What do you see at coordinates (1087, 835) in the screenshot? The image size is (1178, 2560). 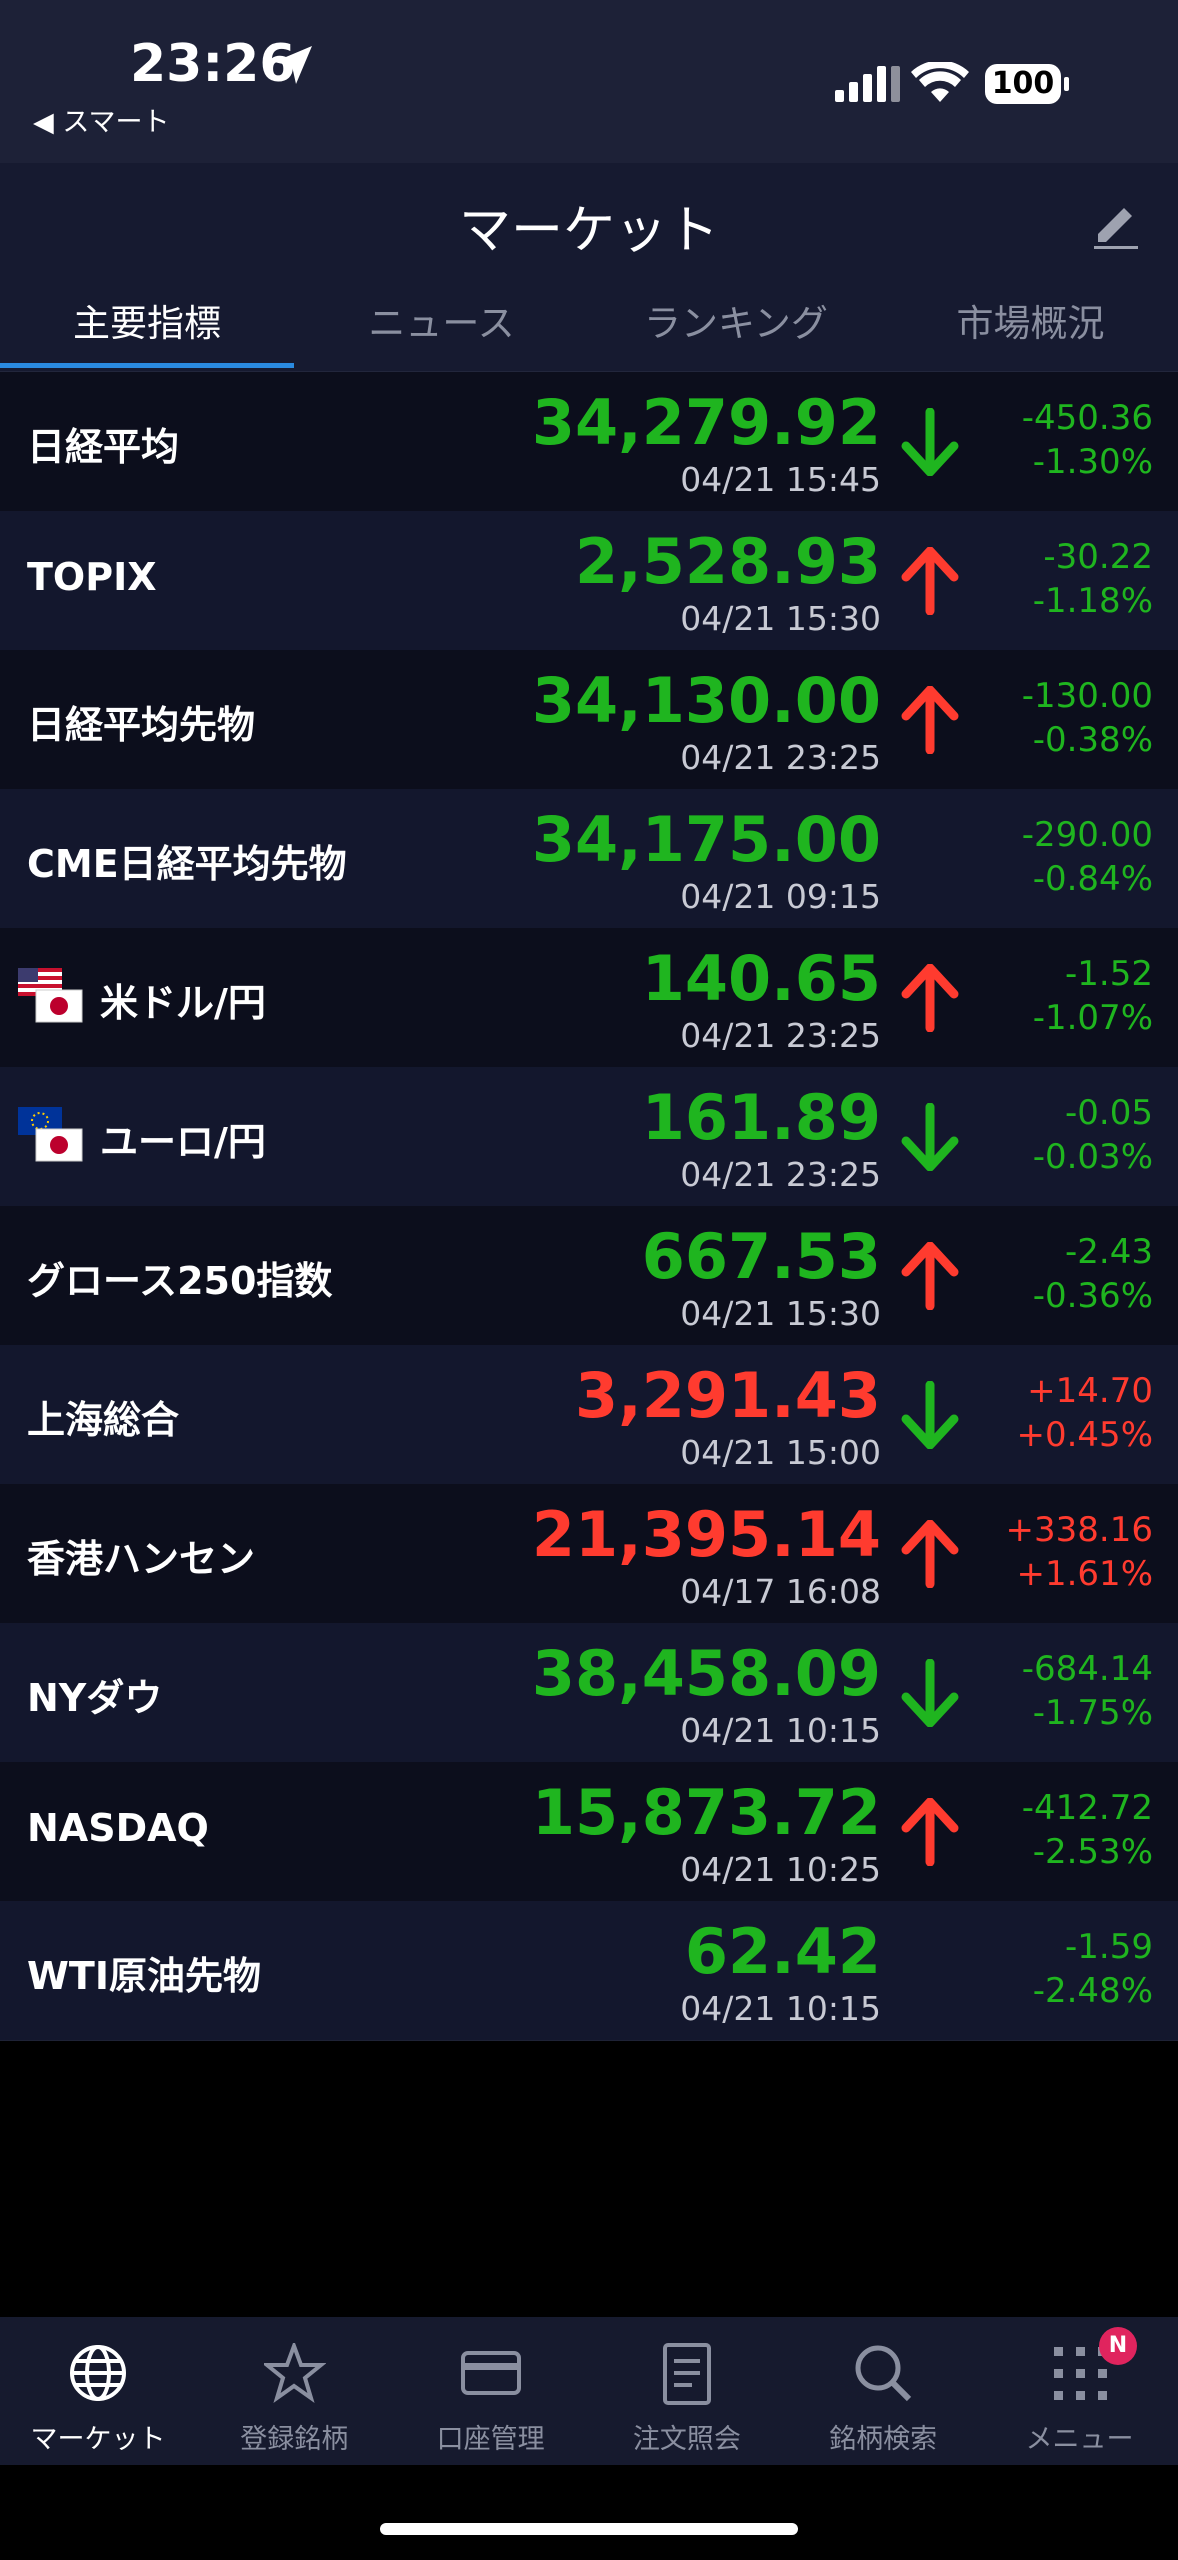 I see `change: -290.00` at bounding box center [1087, 835].